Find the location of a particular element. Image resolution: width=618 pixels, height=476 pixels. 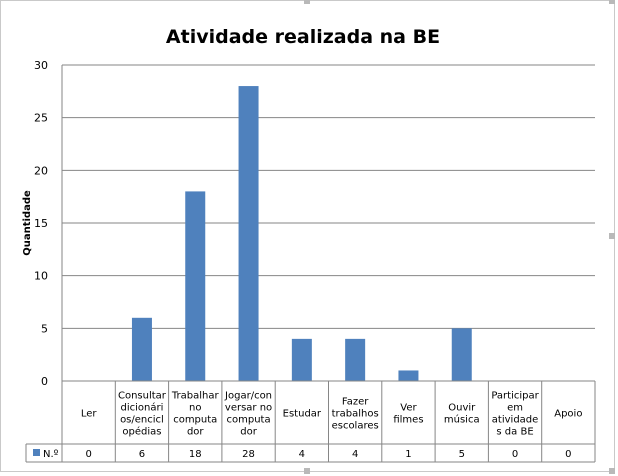

category-label: s da BE is located at coordinates (514, 432).